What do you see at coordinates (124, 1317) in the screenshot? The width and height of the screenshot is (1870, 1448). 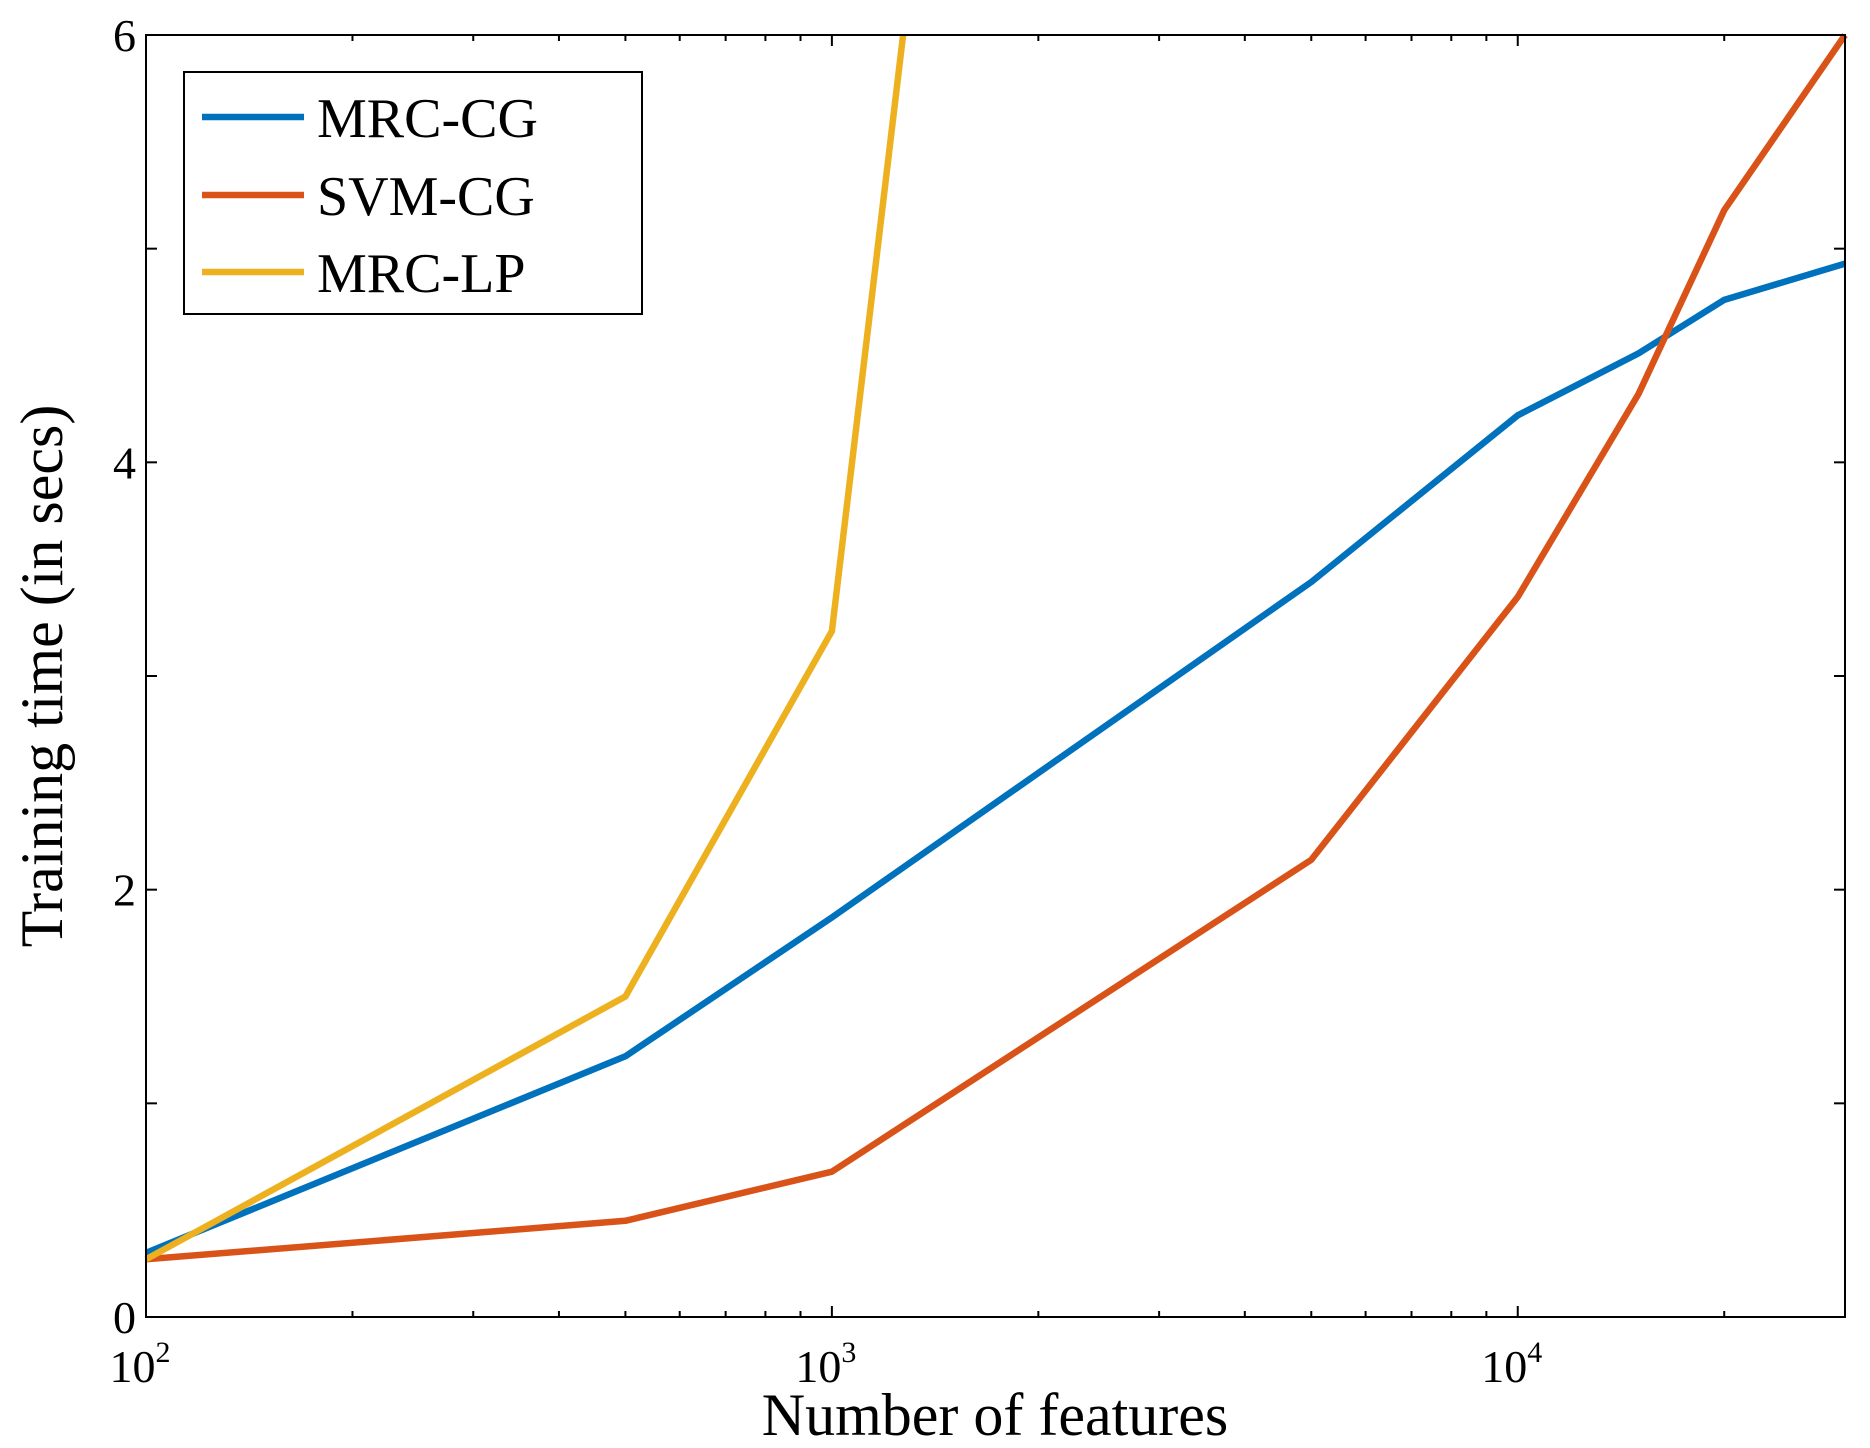 I see `y-tick-label: 0` at bounding box center [124, 1317].